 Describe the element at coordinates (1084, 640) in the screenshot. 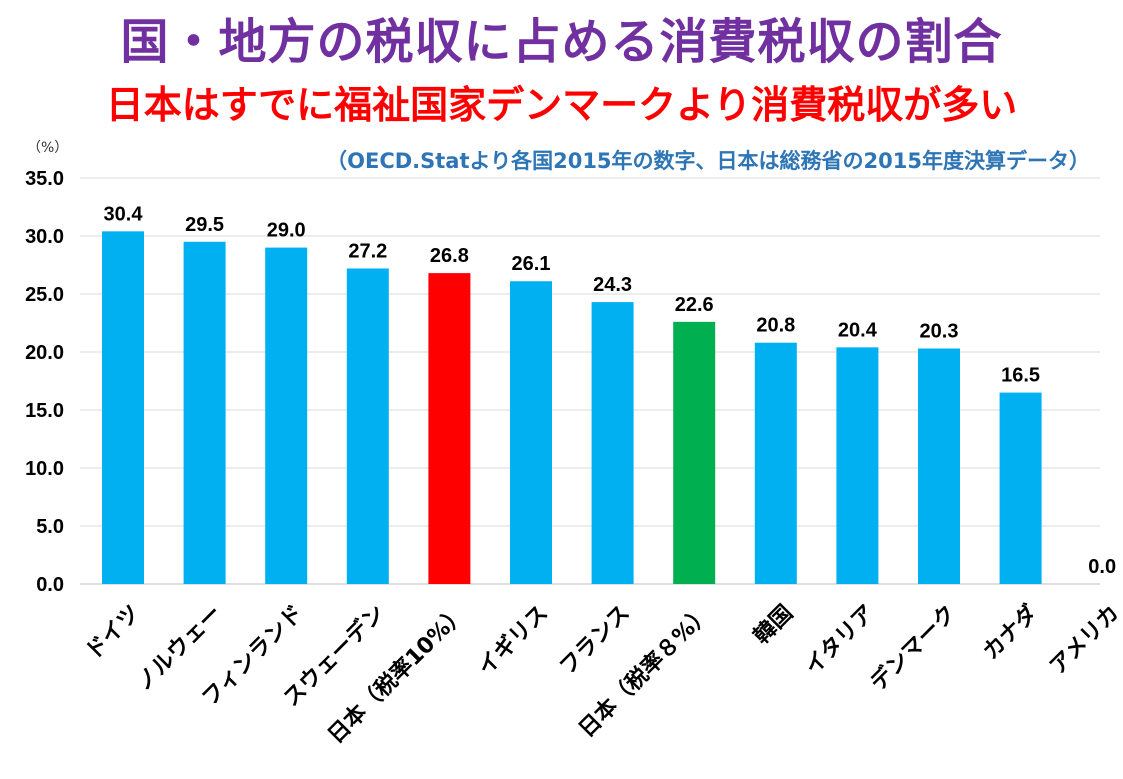

I see `x-category-label: アメリカ` at that location.